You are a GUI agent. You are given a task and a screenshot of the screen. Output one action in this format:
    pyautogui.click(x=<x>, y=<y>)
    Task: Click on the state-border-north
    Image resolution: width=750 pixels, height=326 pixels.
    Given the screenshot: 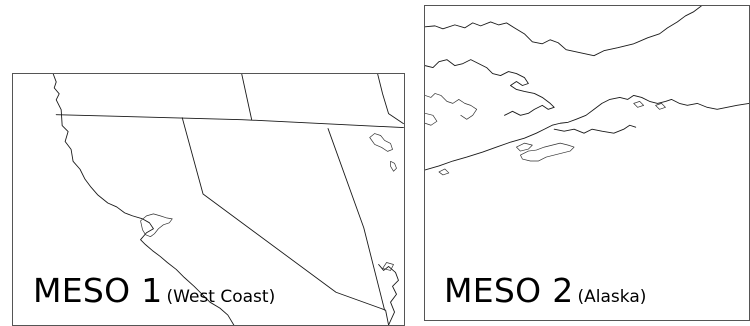 What is the action you would take?
    pyautogui.click(x=229, y=121)
    